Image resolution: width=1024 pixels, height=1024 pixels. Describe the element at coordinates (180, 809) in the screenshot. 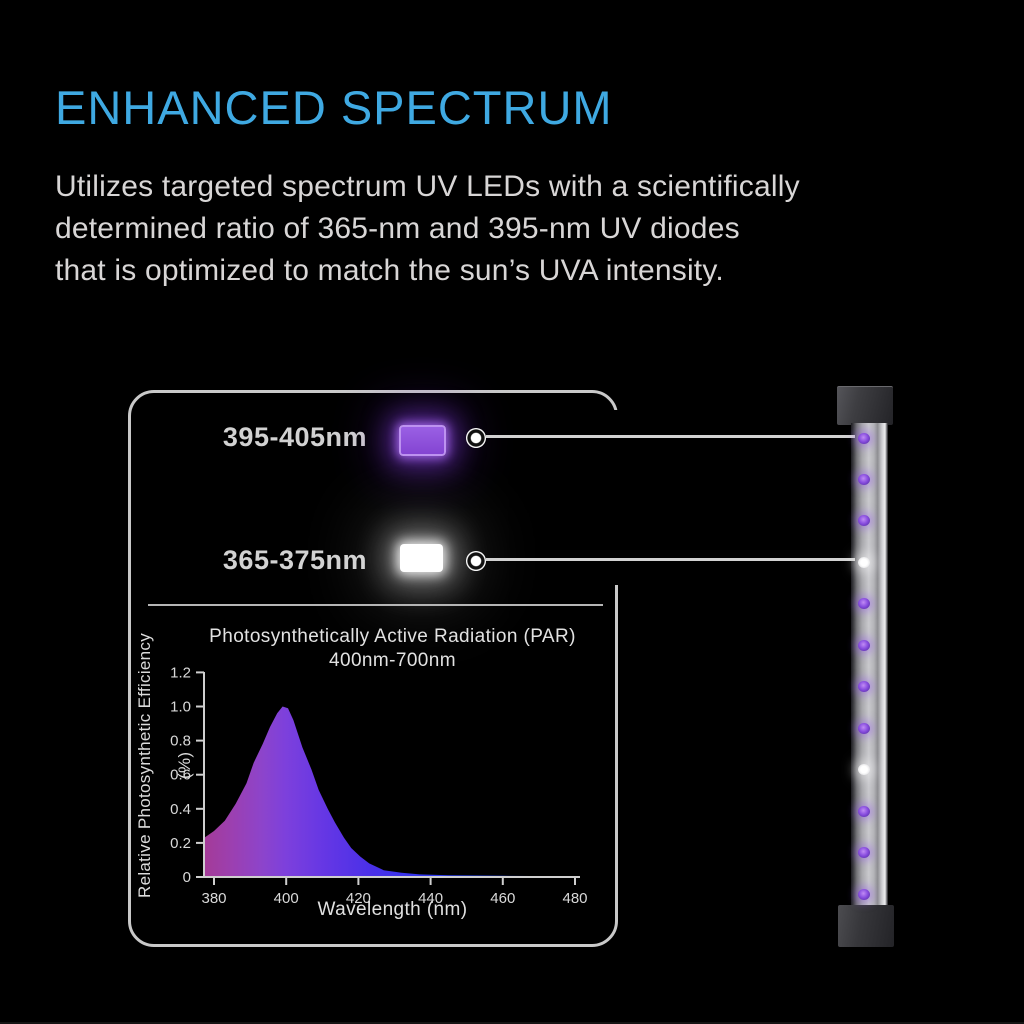

I see `y-tick-label: 0.4` at that location.